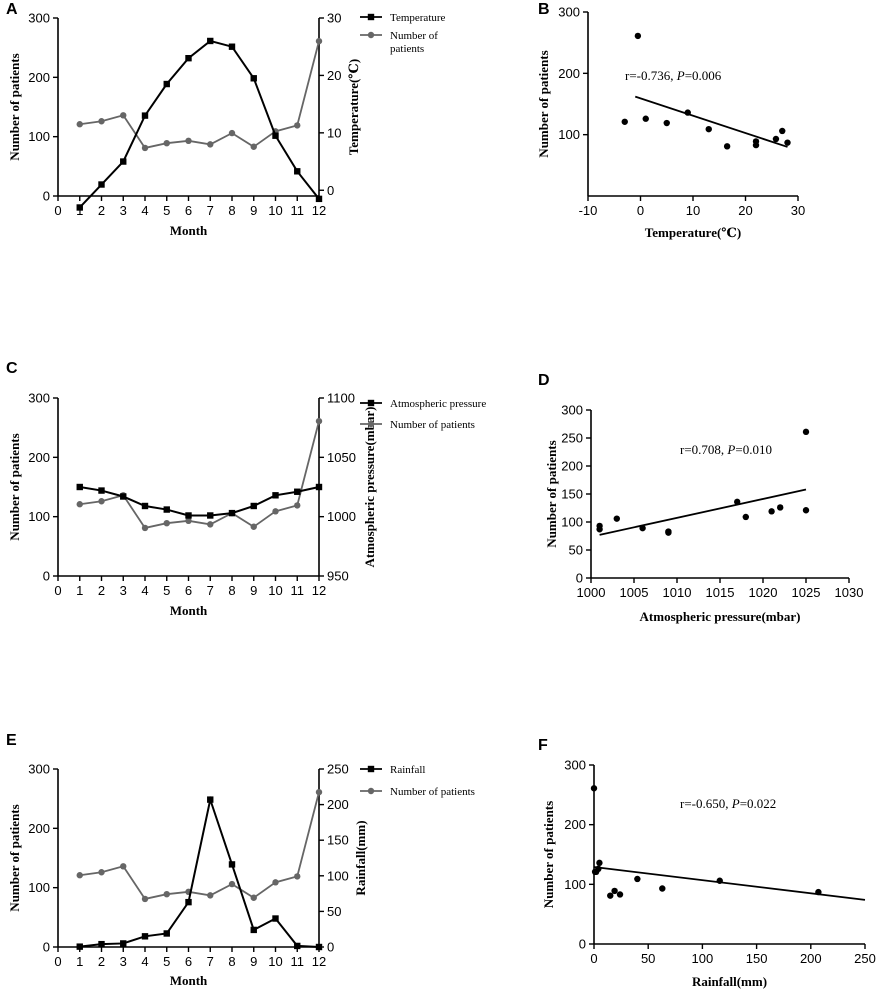  Describe the element at coordinates (798, 210) in the screenshot. I see `panel-b-x-tick-label: 30` at that location.